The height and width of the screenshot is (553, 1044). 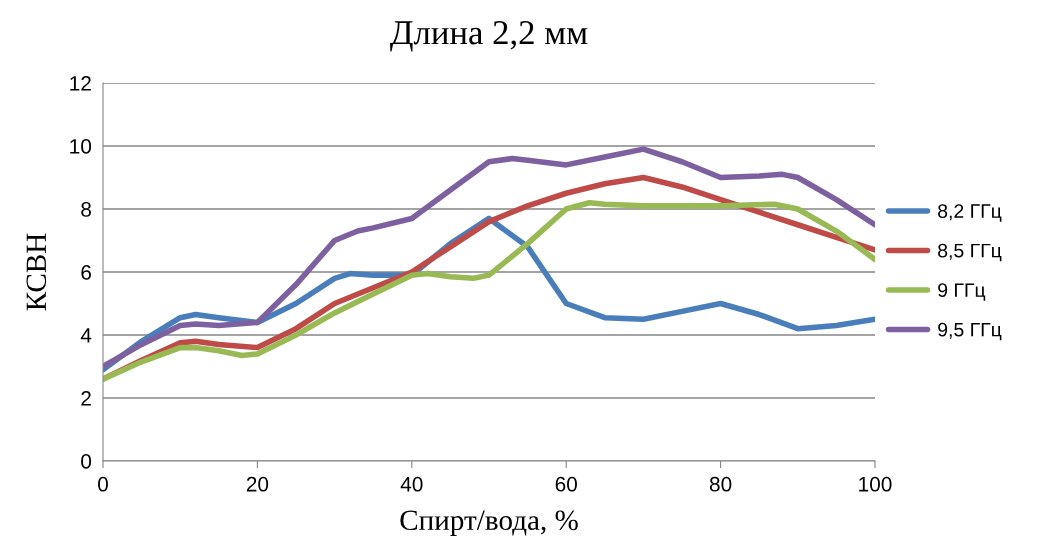 I want to click on legend-label: 9 ГГц, so click(x=962, y=292).